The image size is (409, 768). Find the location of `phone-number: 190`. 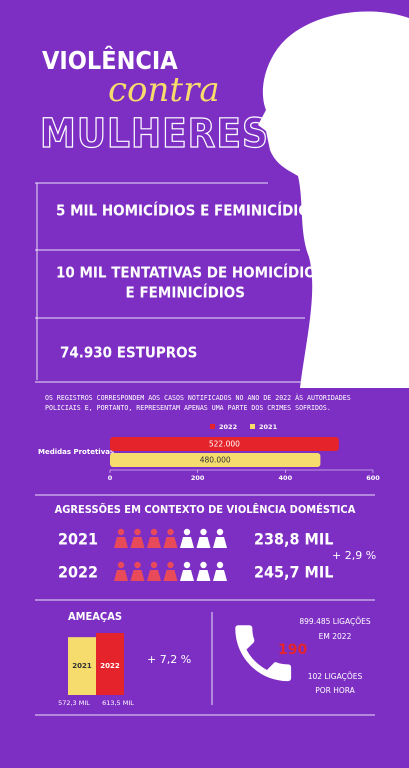

phone-number: 190 is located at coordinates (292, 650).